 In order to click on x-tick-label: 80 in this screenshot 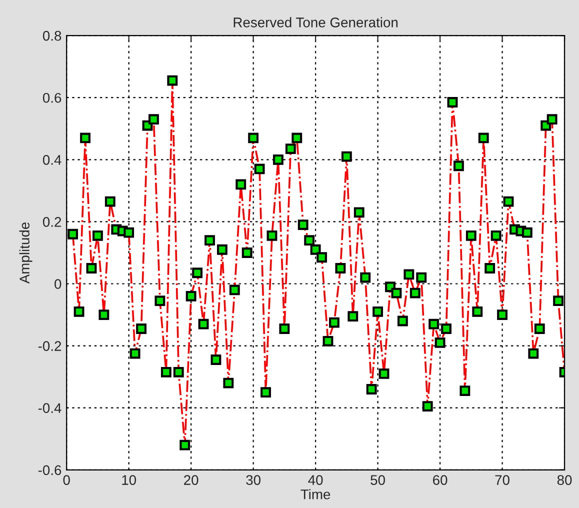, I will do `click(564, 480)`.